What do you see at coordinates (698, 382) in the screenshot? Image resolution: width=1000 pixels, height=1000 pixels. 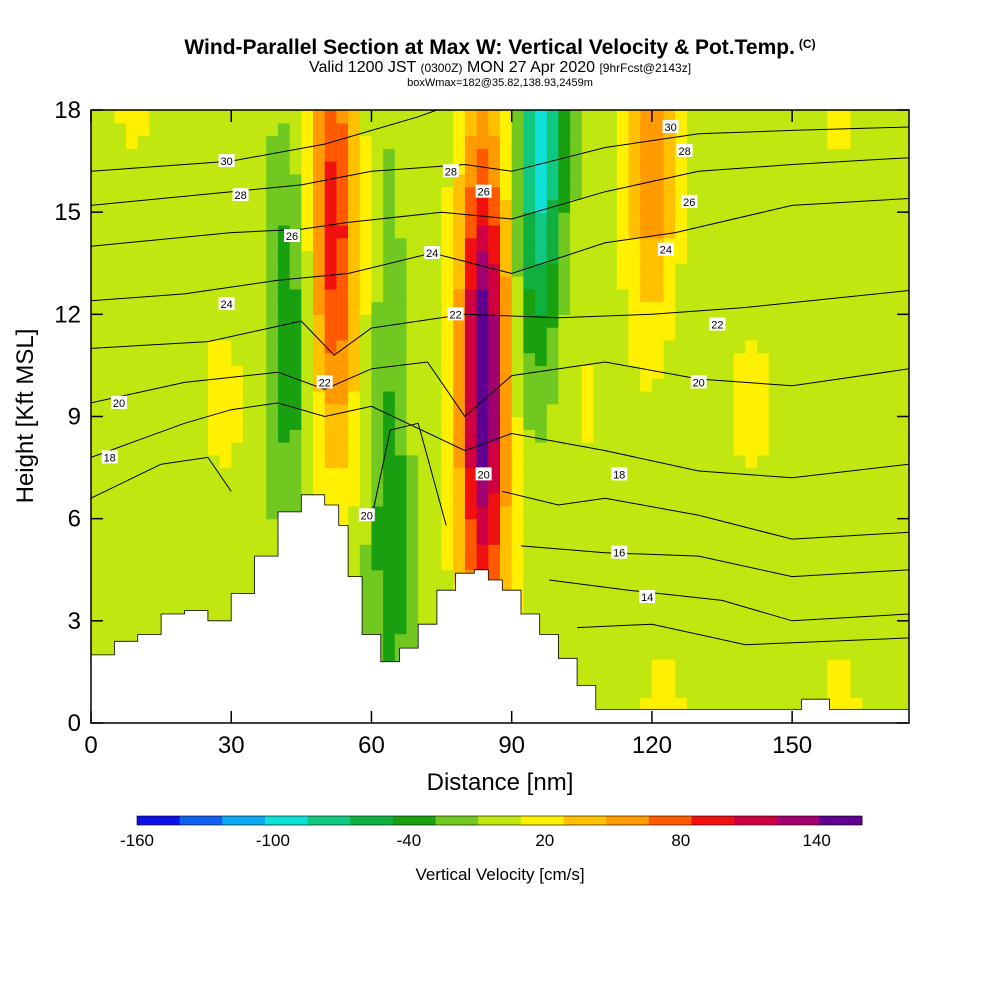 I see `isentrope-label: 20` at bounding box center [698, 382].